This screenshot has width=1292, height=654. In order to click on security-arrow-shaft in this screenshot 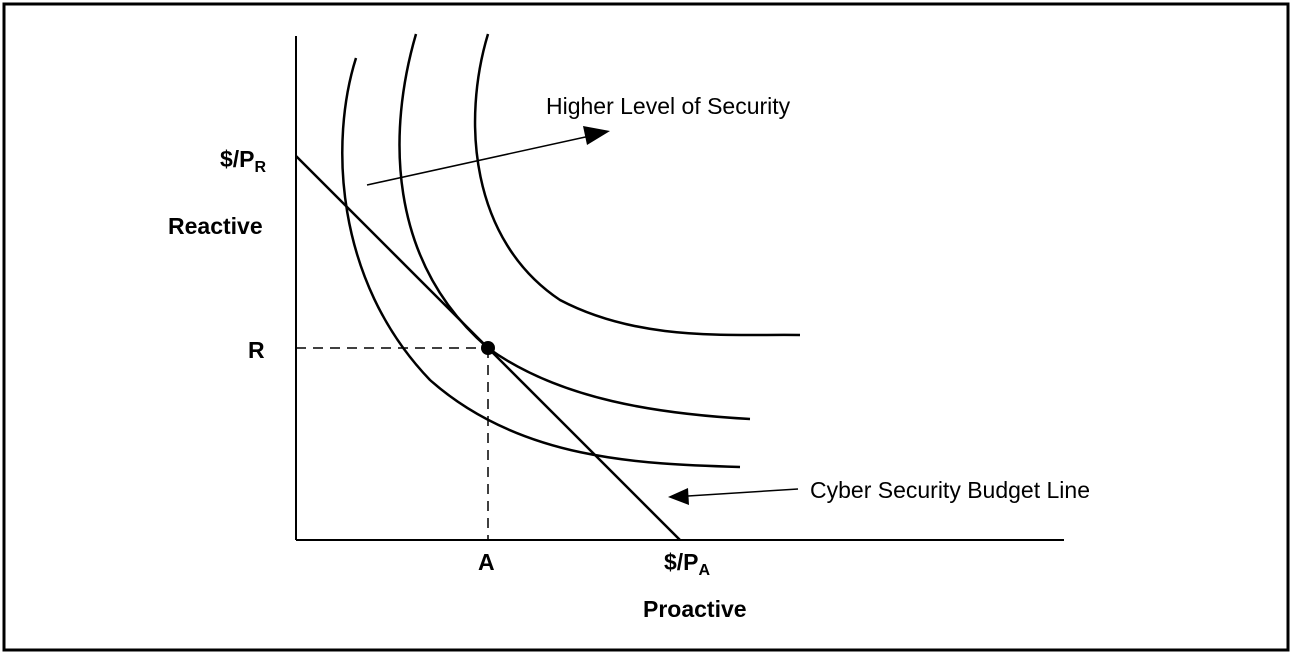, I will do `click(478, 160)`.